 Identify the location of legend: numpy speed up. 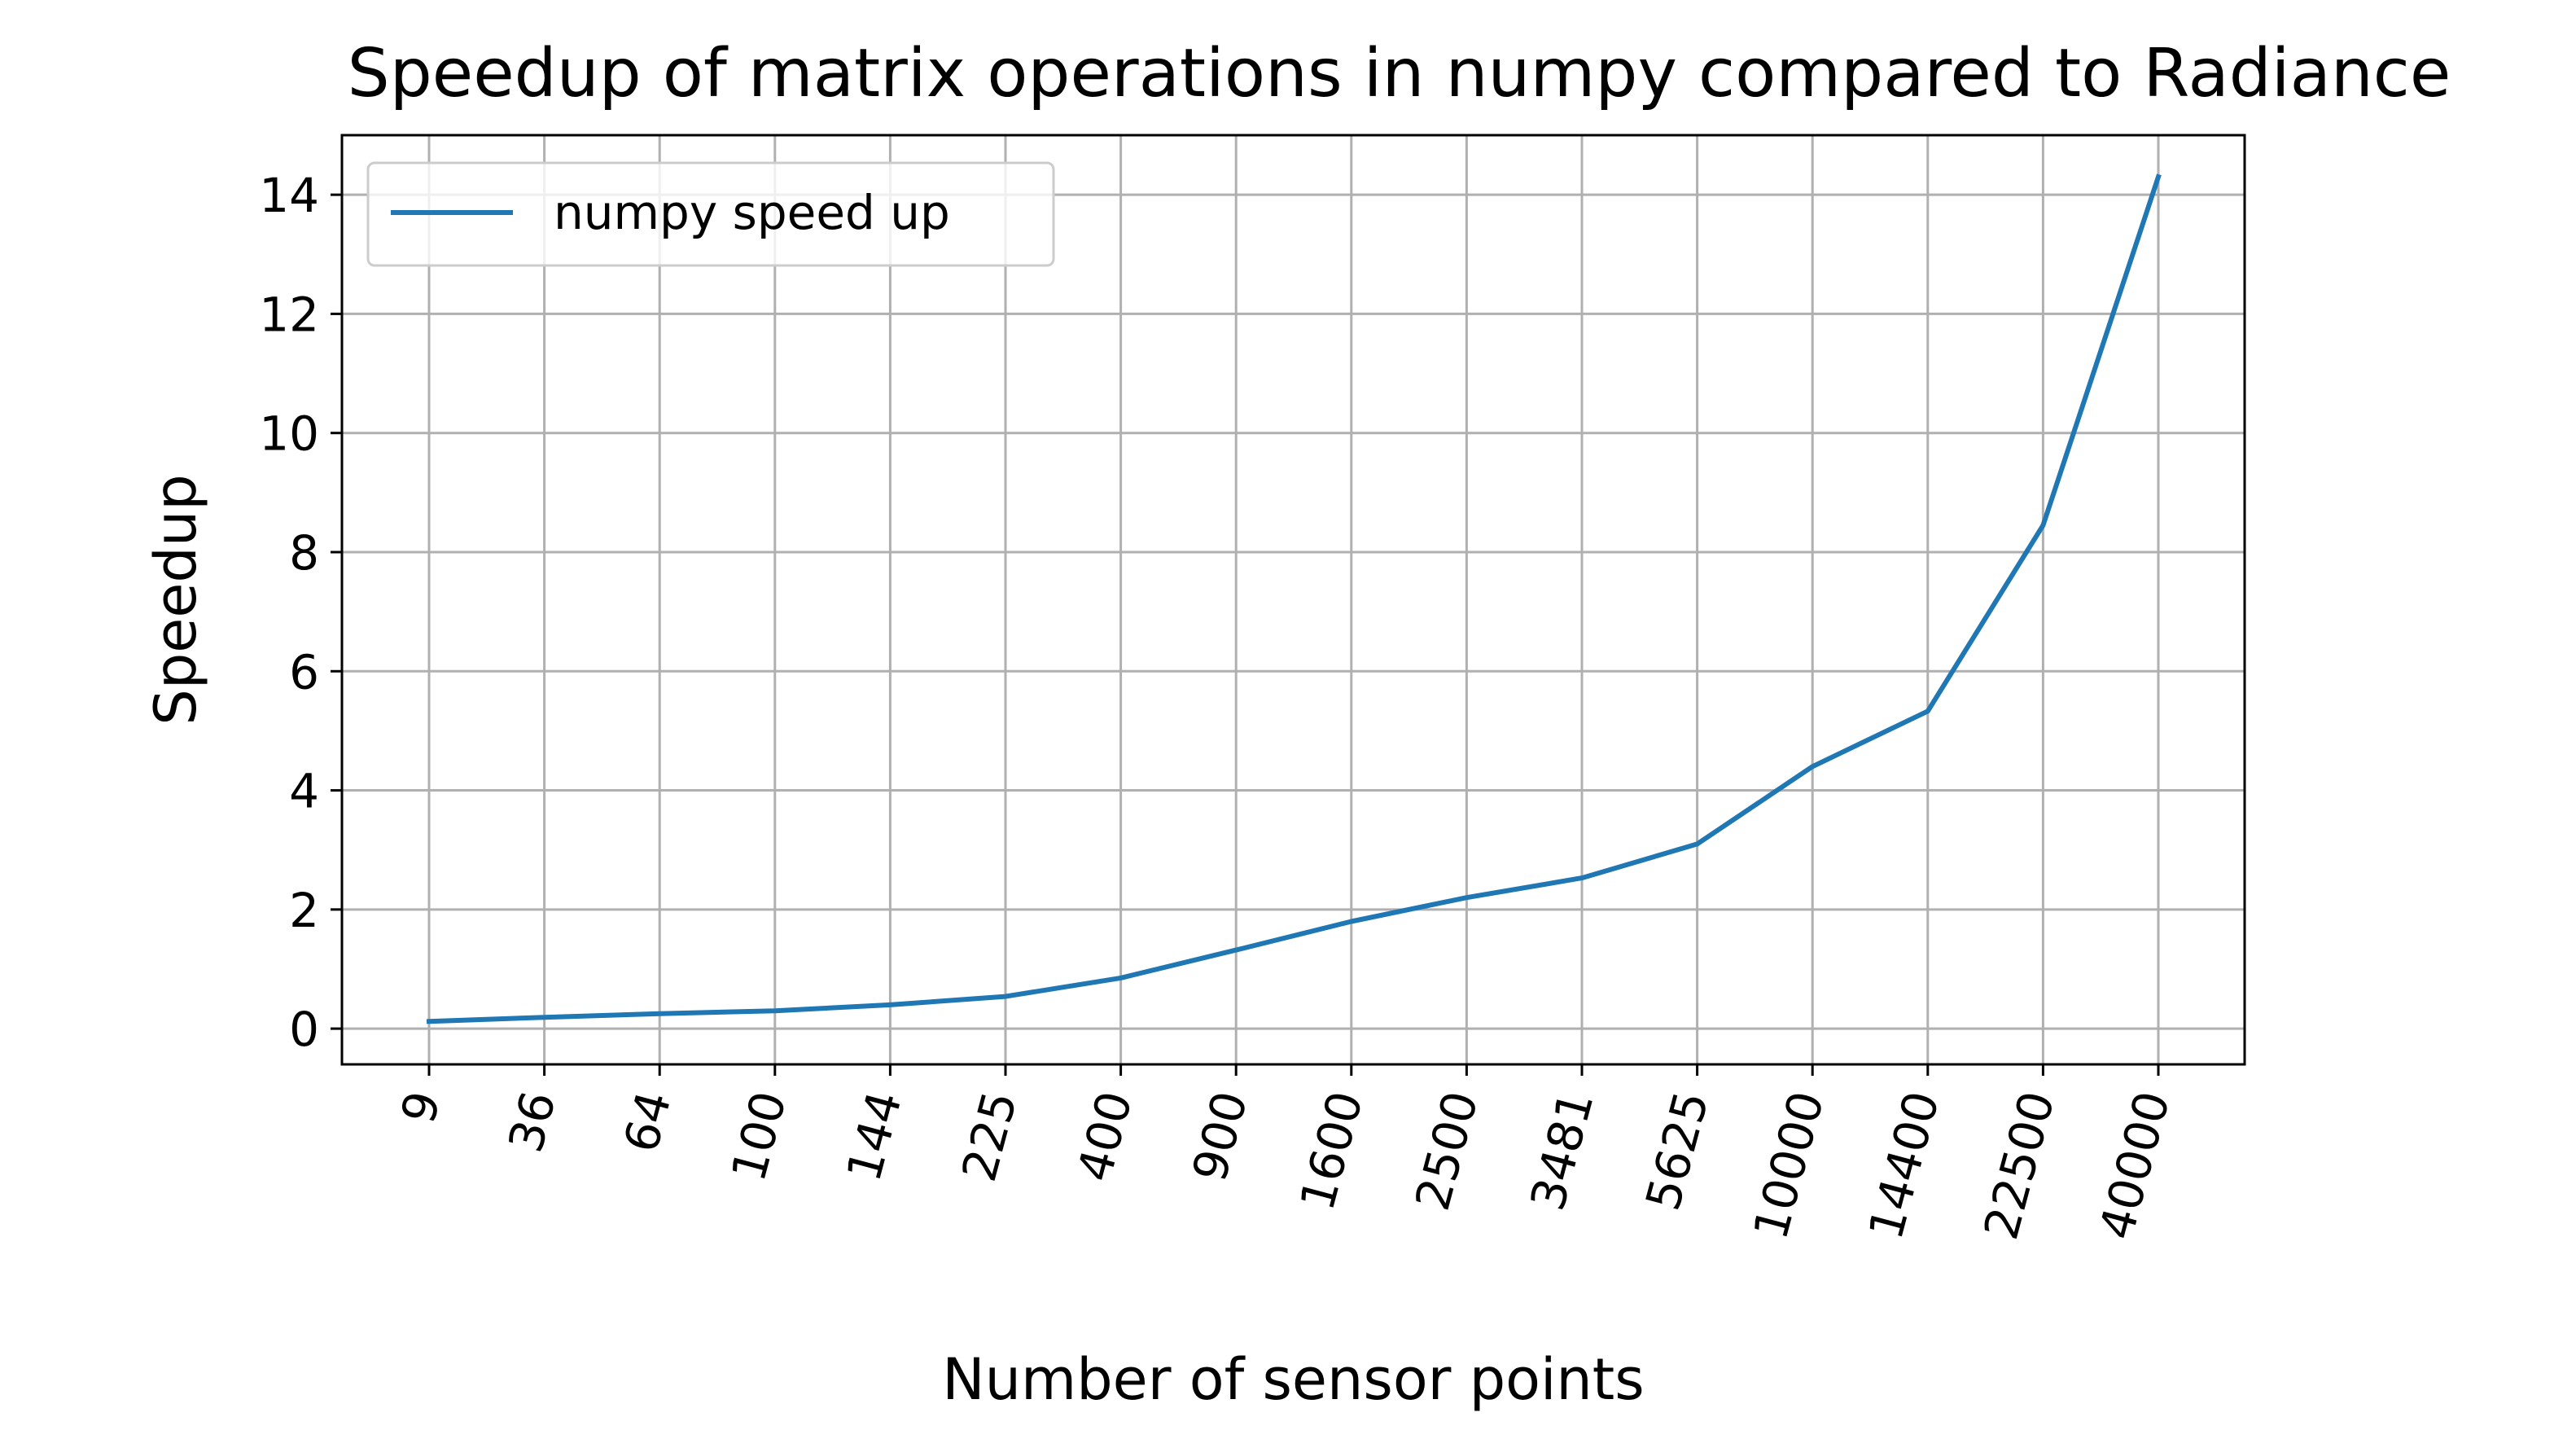
(710, 214).